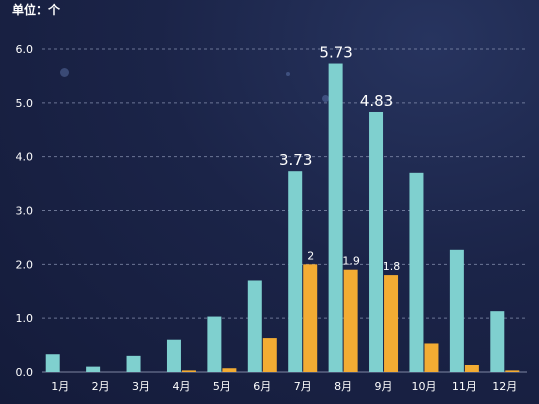 The image size is (539, 404). Describe the element at coordinates (25, 264) in the screenshot. I see `y-tick-label: 2.0` at that location.